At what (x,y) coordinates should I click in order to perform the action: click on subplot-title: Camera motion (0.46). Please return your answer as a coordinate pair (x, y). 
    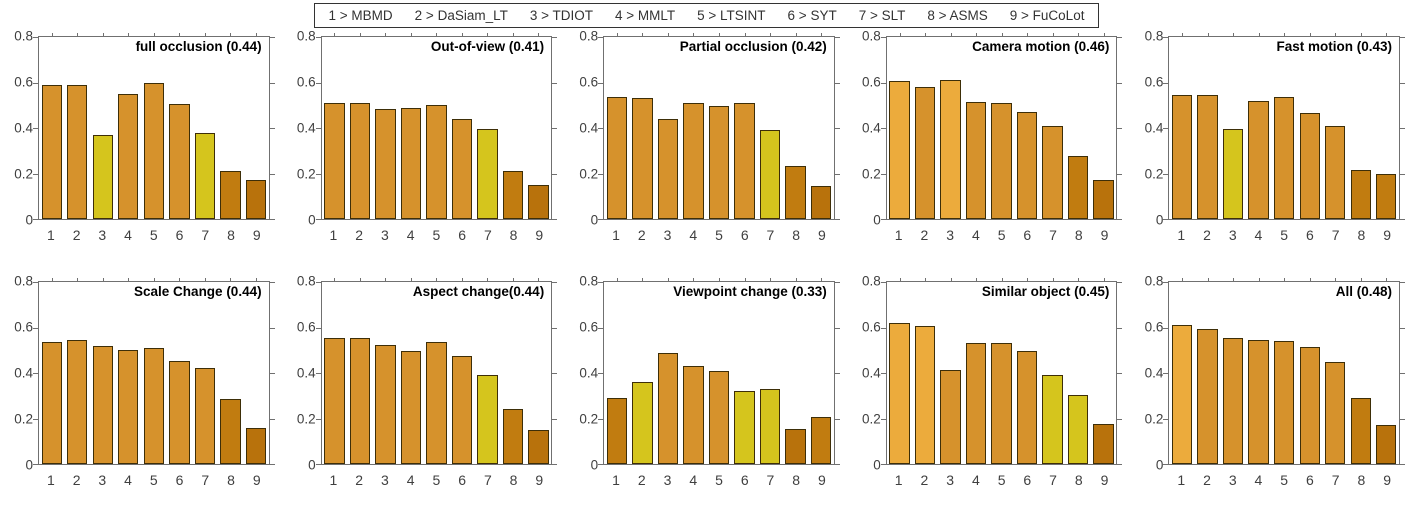
    Looking at the image, I should click on (1041, 46).